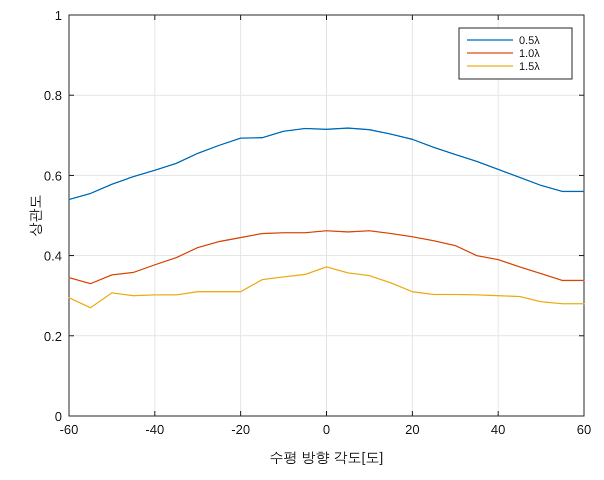 This screenshot has height=480, width=604. What do you see at coordinates (529, 41) in the screenshot?
I see `legend-label: 0.5λ` at bounding box center [529, 41].